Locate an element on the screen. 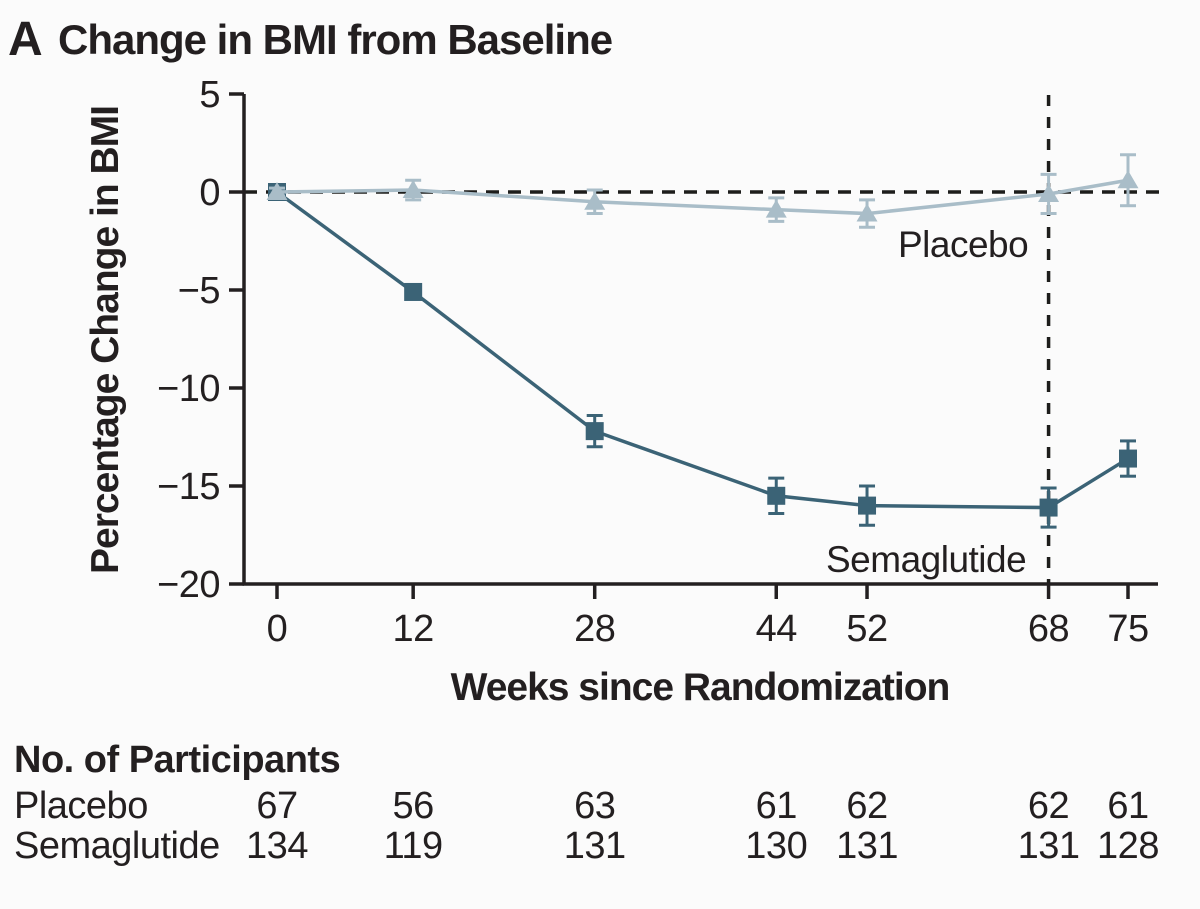 The image size is (1200, 909). y-tick-label: −15 is located at coordinates (188, 487).